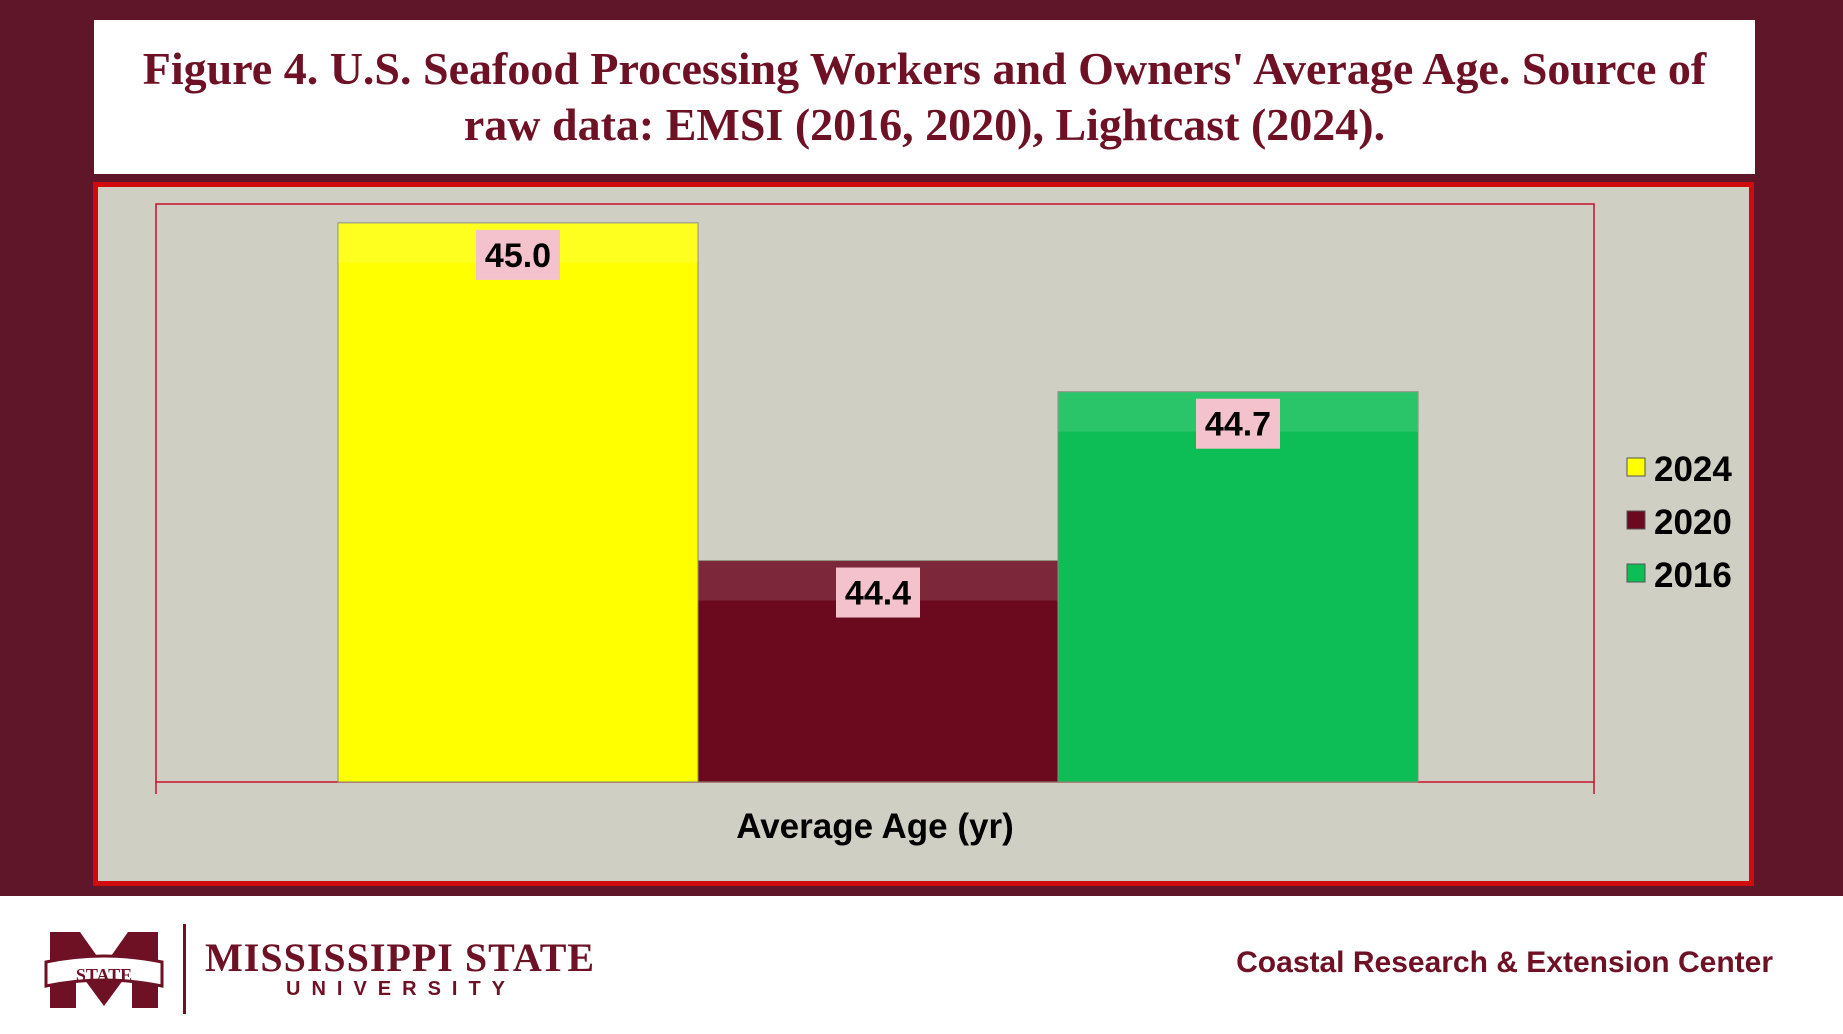 This screenshot has height=1034, width=1843. Describe the element at coordinates (401, 989) in the screenshot. I see `logo-subtitle: UNIVERSITY` at that location.